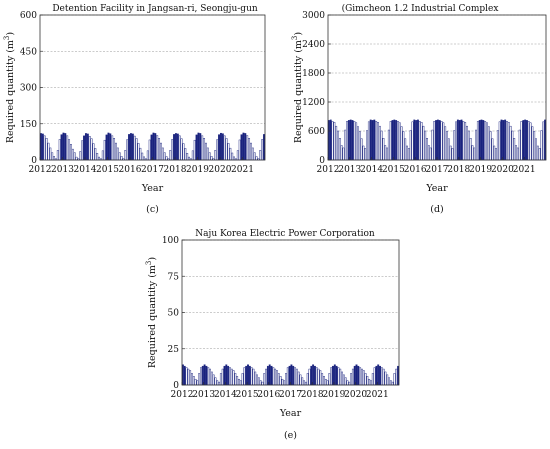  I want to click on panel-label: (e), so click(290, 435).